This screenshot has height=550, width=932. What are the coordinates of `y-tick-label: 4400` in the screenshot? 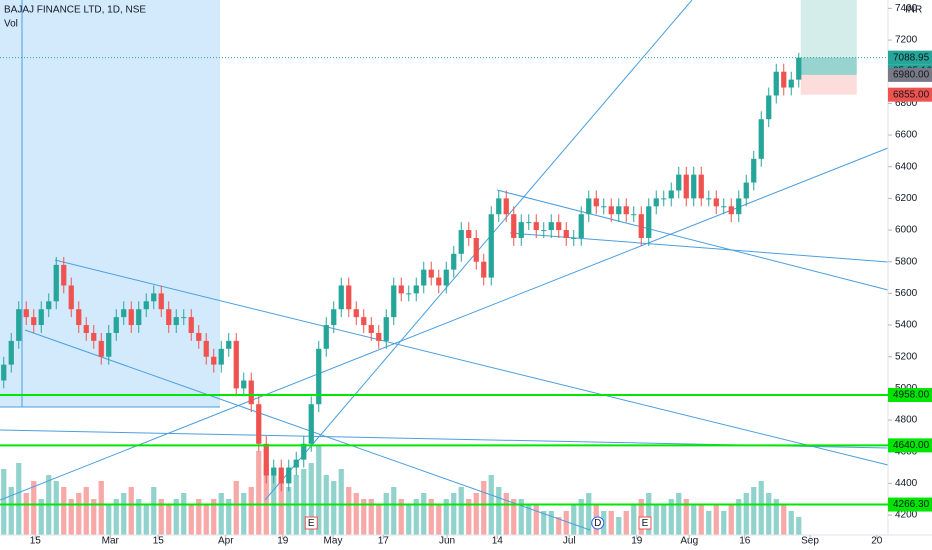 It's located at (906, 483).